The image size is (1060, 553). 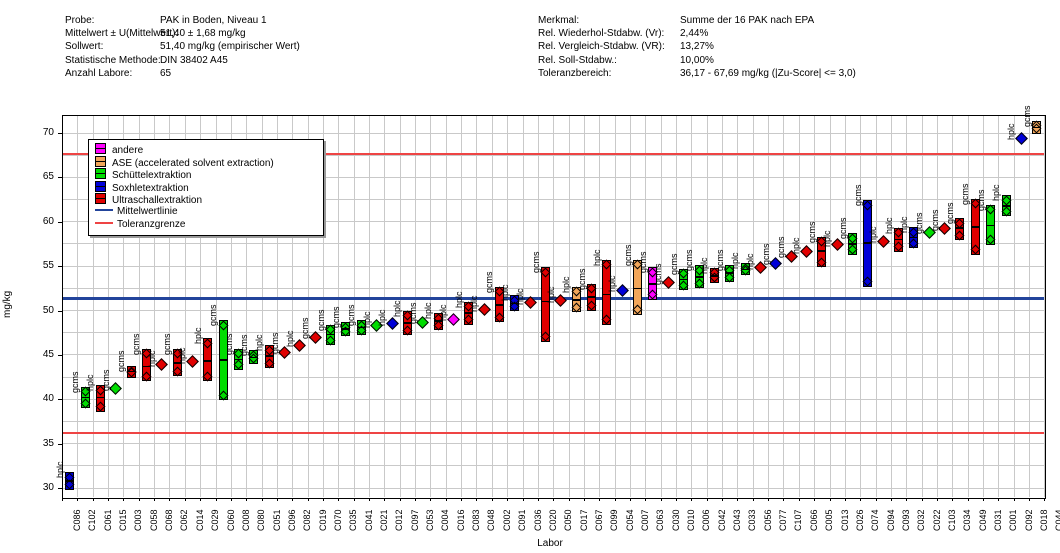 I want to click on x-tick-label-C007: C007, so click(x=644, y=520).